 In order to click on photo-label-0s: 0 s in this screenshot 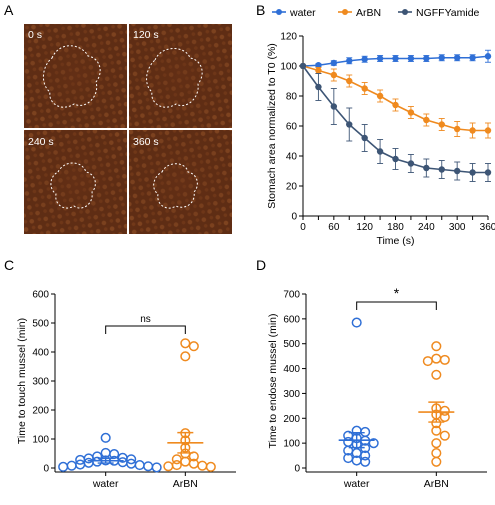, I will do `click(35, 35)`.